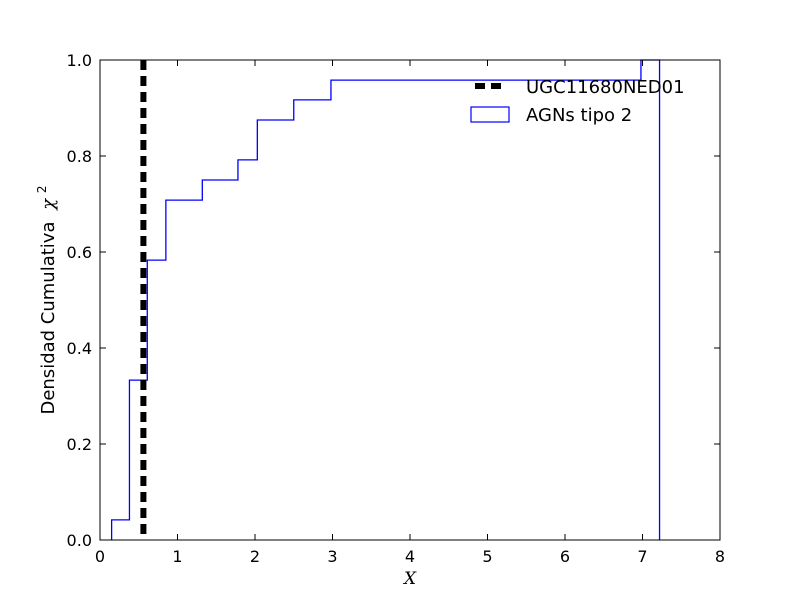 Image resolution: width=800 pixels, height=600 pixels. What do you see at coordinates (409, 579) in the screenshot?
I see `x-axis-label: X` at bounding box center [409, 579].